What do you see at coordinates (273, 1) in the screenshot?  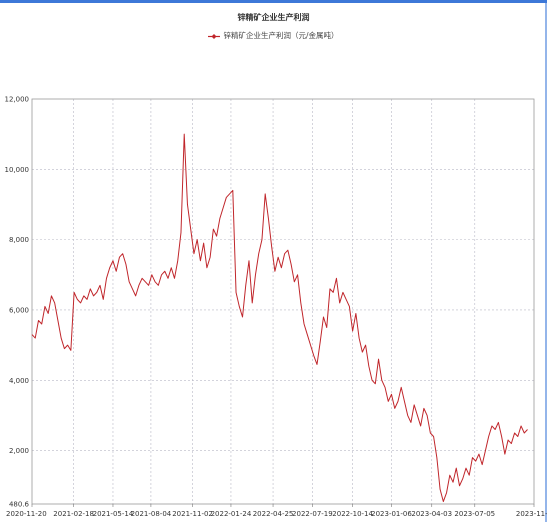 I see `top-border` at bounding box center [273, 1].